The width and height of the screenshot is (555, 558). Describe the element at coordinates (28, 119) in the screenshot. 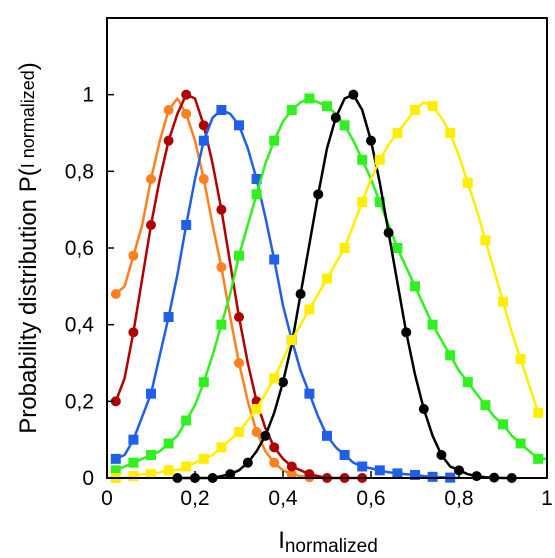

I see `y-axis-title-sub: I normalized` at that location.